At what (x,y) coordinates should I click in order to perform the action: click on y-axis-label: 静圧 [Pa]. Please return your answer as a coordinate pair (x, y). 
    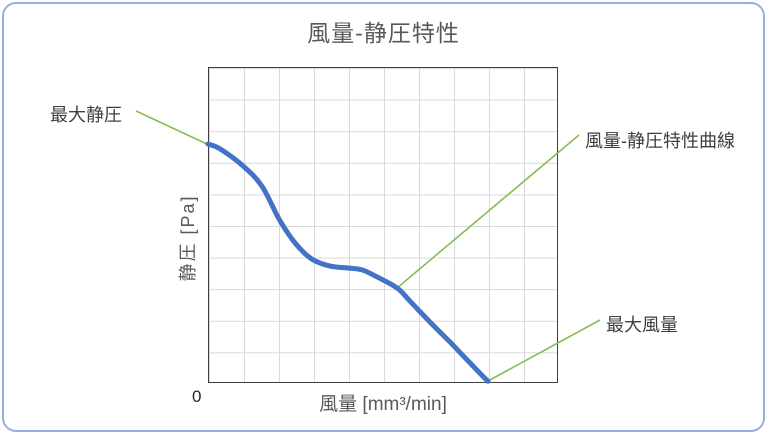
    Looking at the image, I should click on (188, 238).